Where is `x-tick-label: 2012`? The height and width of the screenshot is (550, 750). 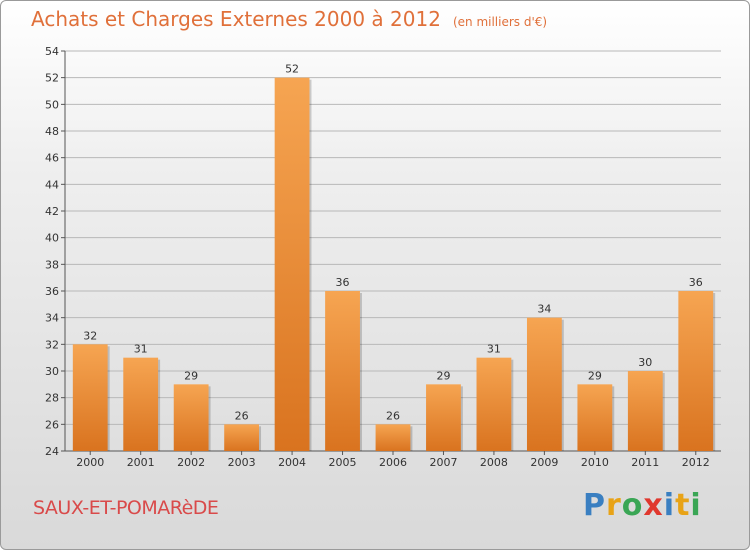 x-tick-label: 2012 is located at coordinates (696, 462).